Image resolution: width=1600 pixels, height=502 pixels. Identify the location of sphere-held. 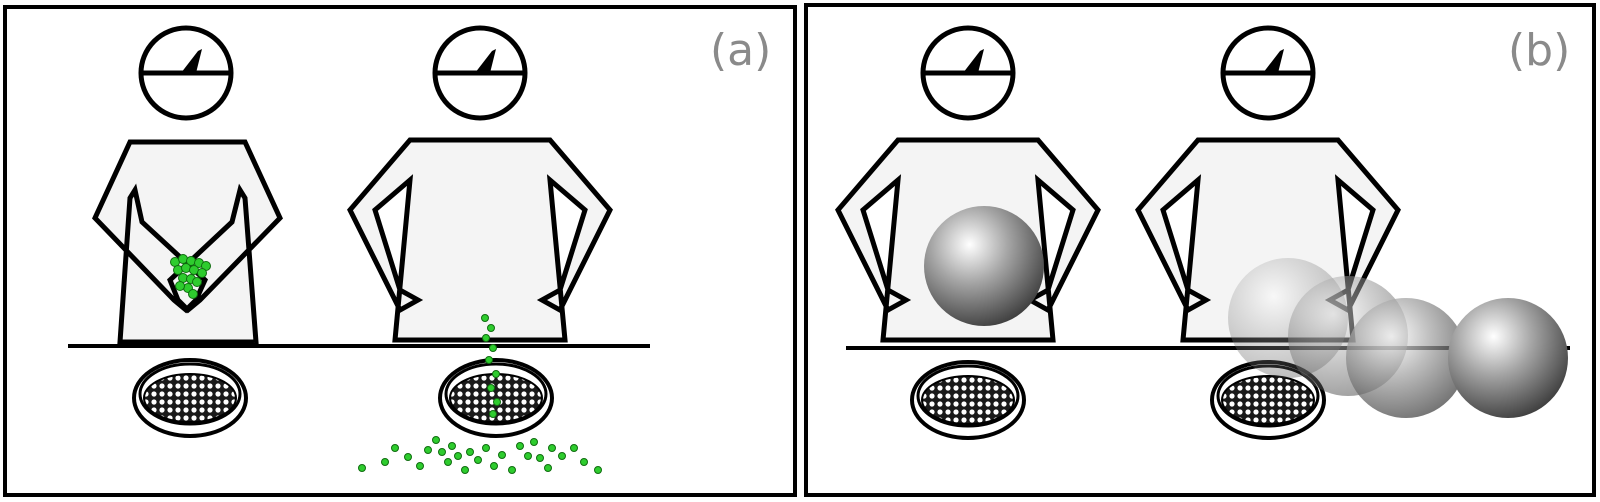
(984, 266).